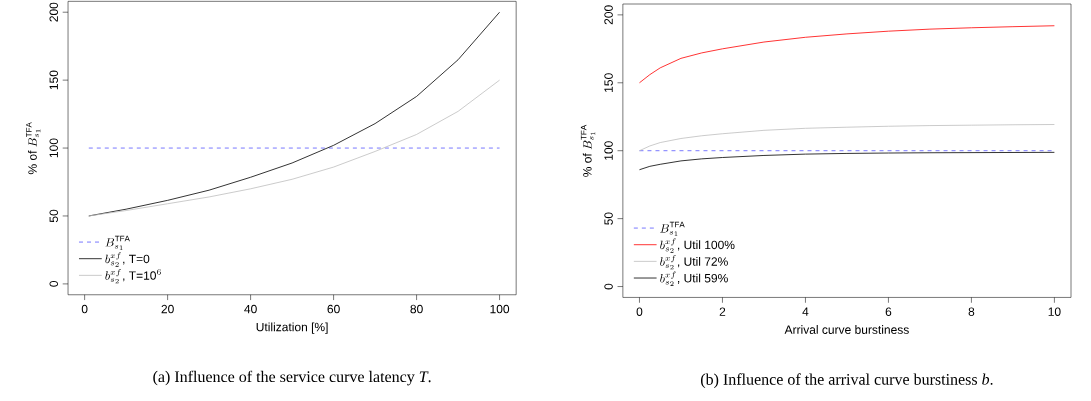  What do you see at coordinates (133, 276) in the screenshot?
I see `legend-label: $b_{s_2}^{xf}\mbox{, T=10$^{6}$}$` at bounding box center [133, 276].